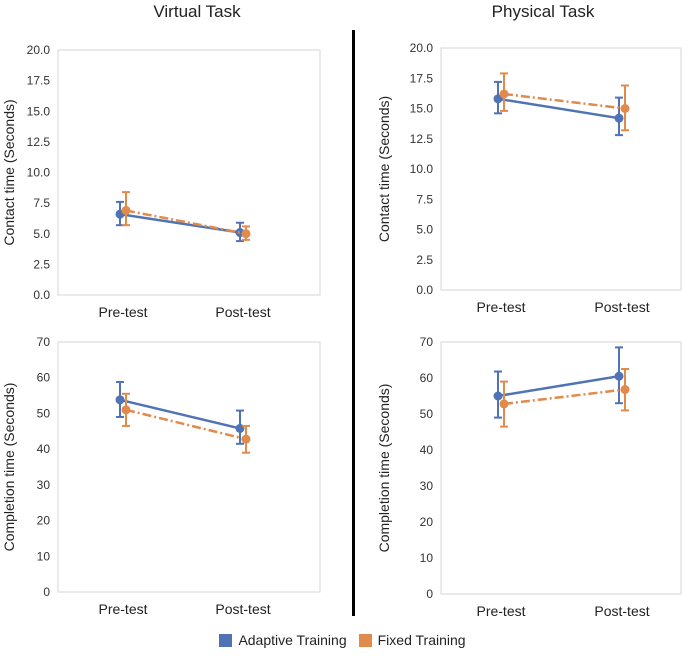  Describe the element at coordinates (292, 640) in the screenshot. I see `legend-label-adaptive: Adaptive Training` at that location.